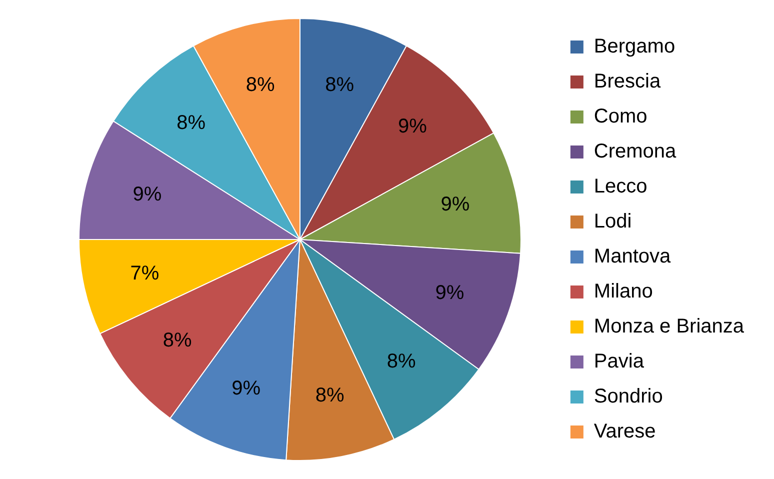 The image size is (774, 479). Describe the element at coordinates (669, 327) in the screenshot. I see `legend-label: Monza e Brianza` at that location.